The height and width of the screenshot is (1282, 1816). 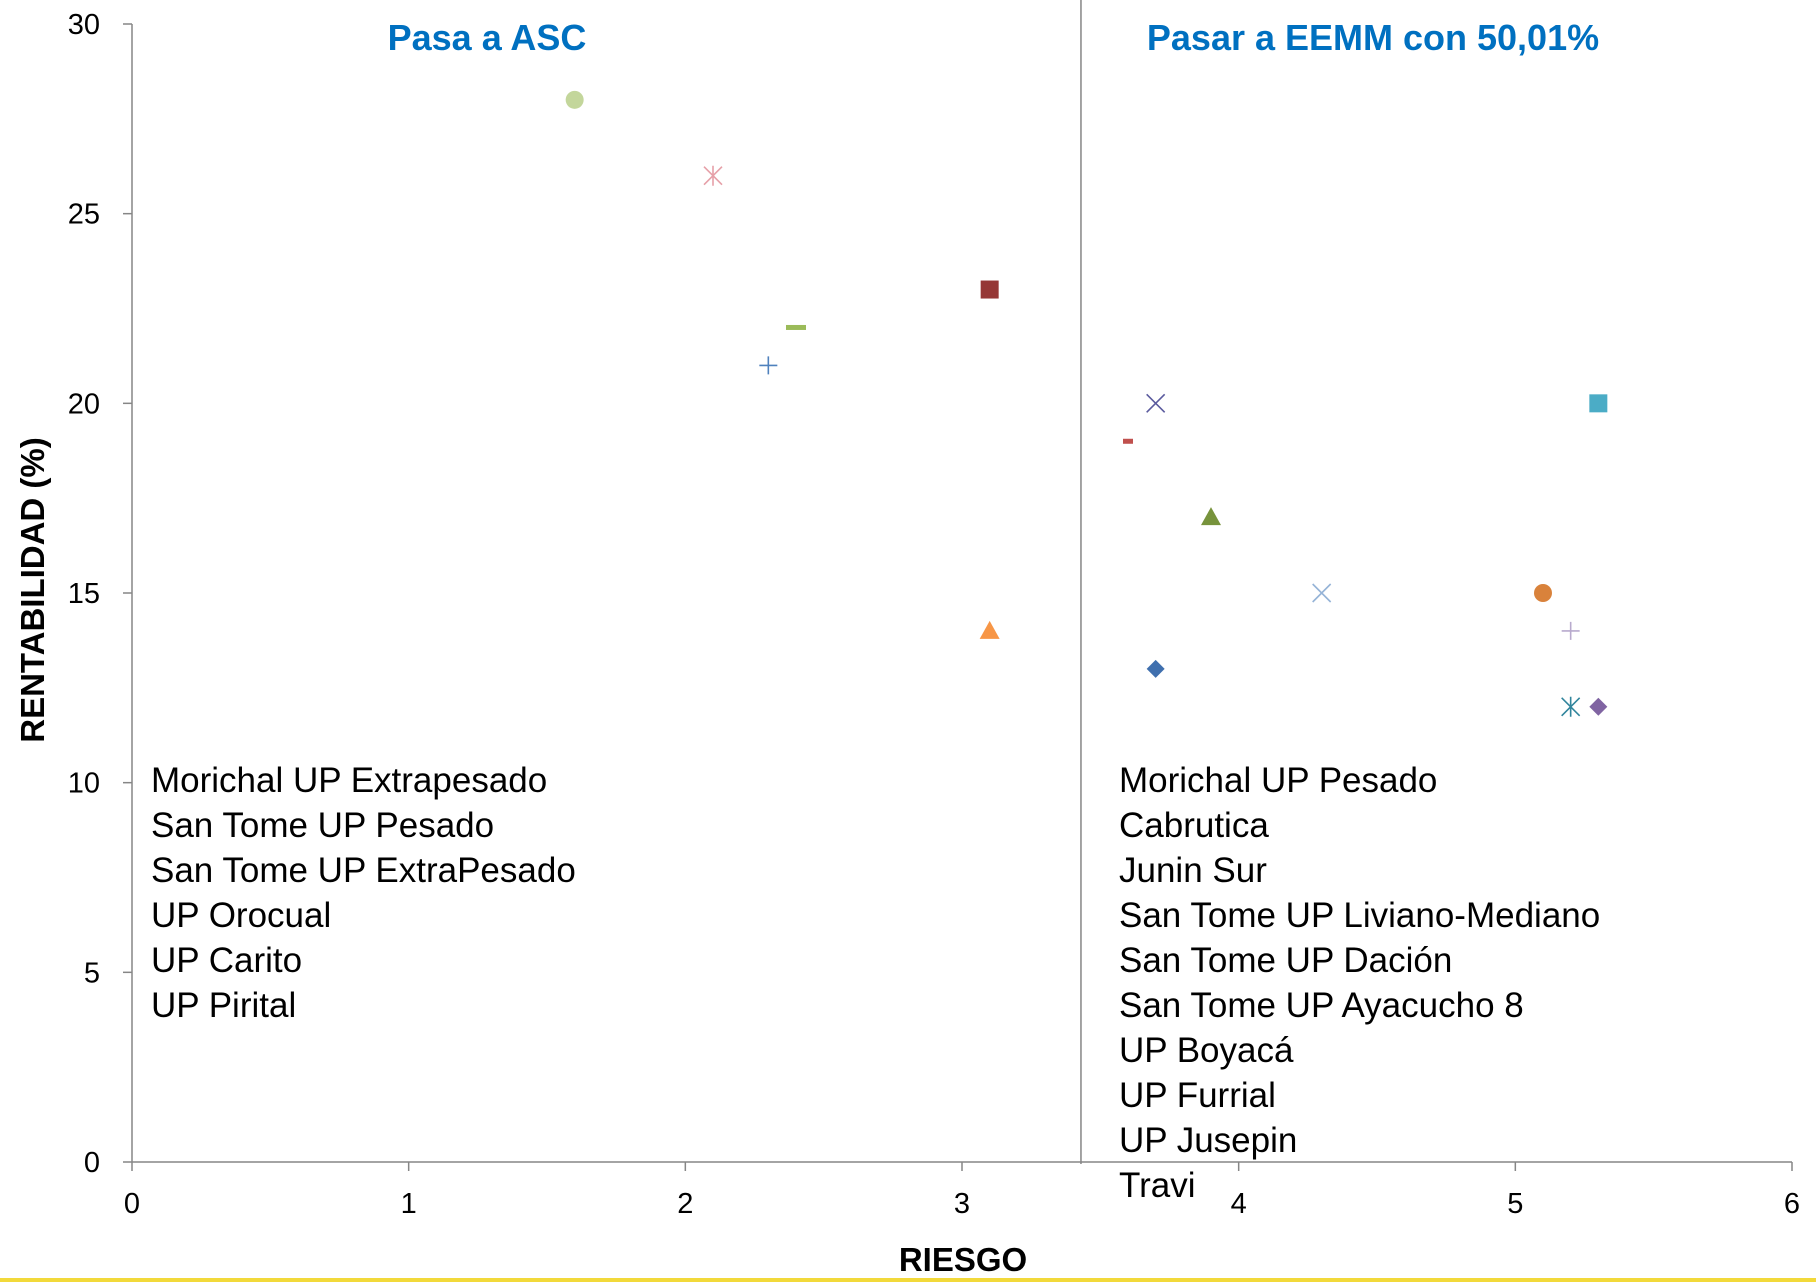 What do you see at coordinates (1206, 1050) in the screenshot?
I see `region-list-item: UP Boyacá` at bounding box center [1206, 1050].